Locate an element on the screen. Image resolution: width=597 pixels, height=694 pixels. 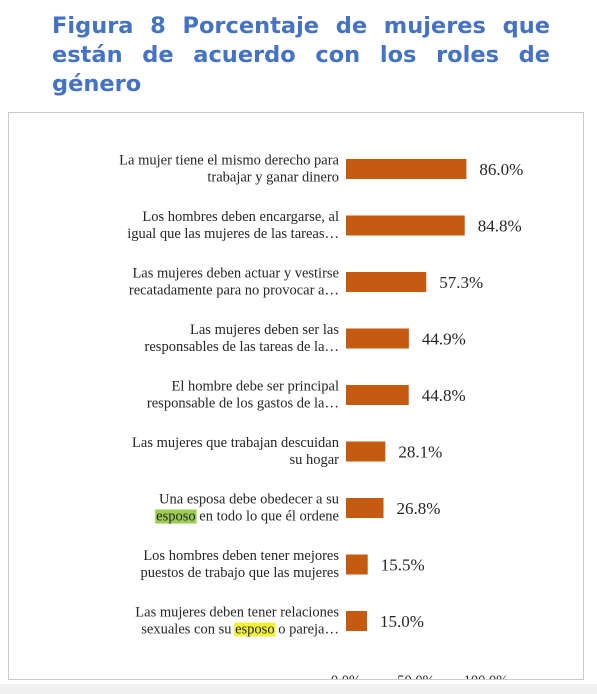
value-label-8: 15.5% is located at coordinates (403, 565).